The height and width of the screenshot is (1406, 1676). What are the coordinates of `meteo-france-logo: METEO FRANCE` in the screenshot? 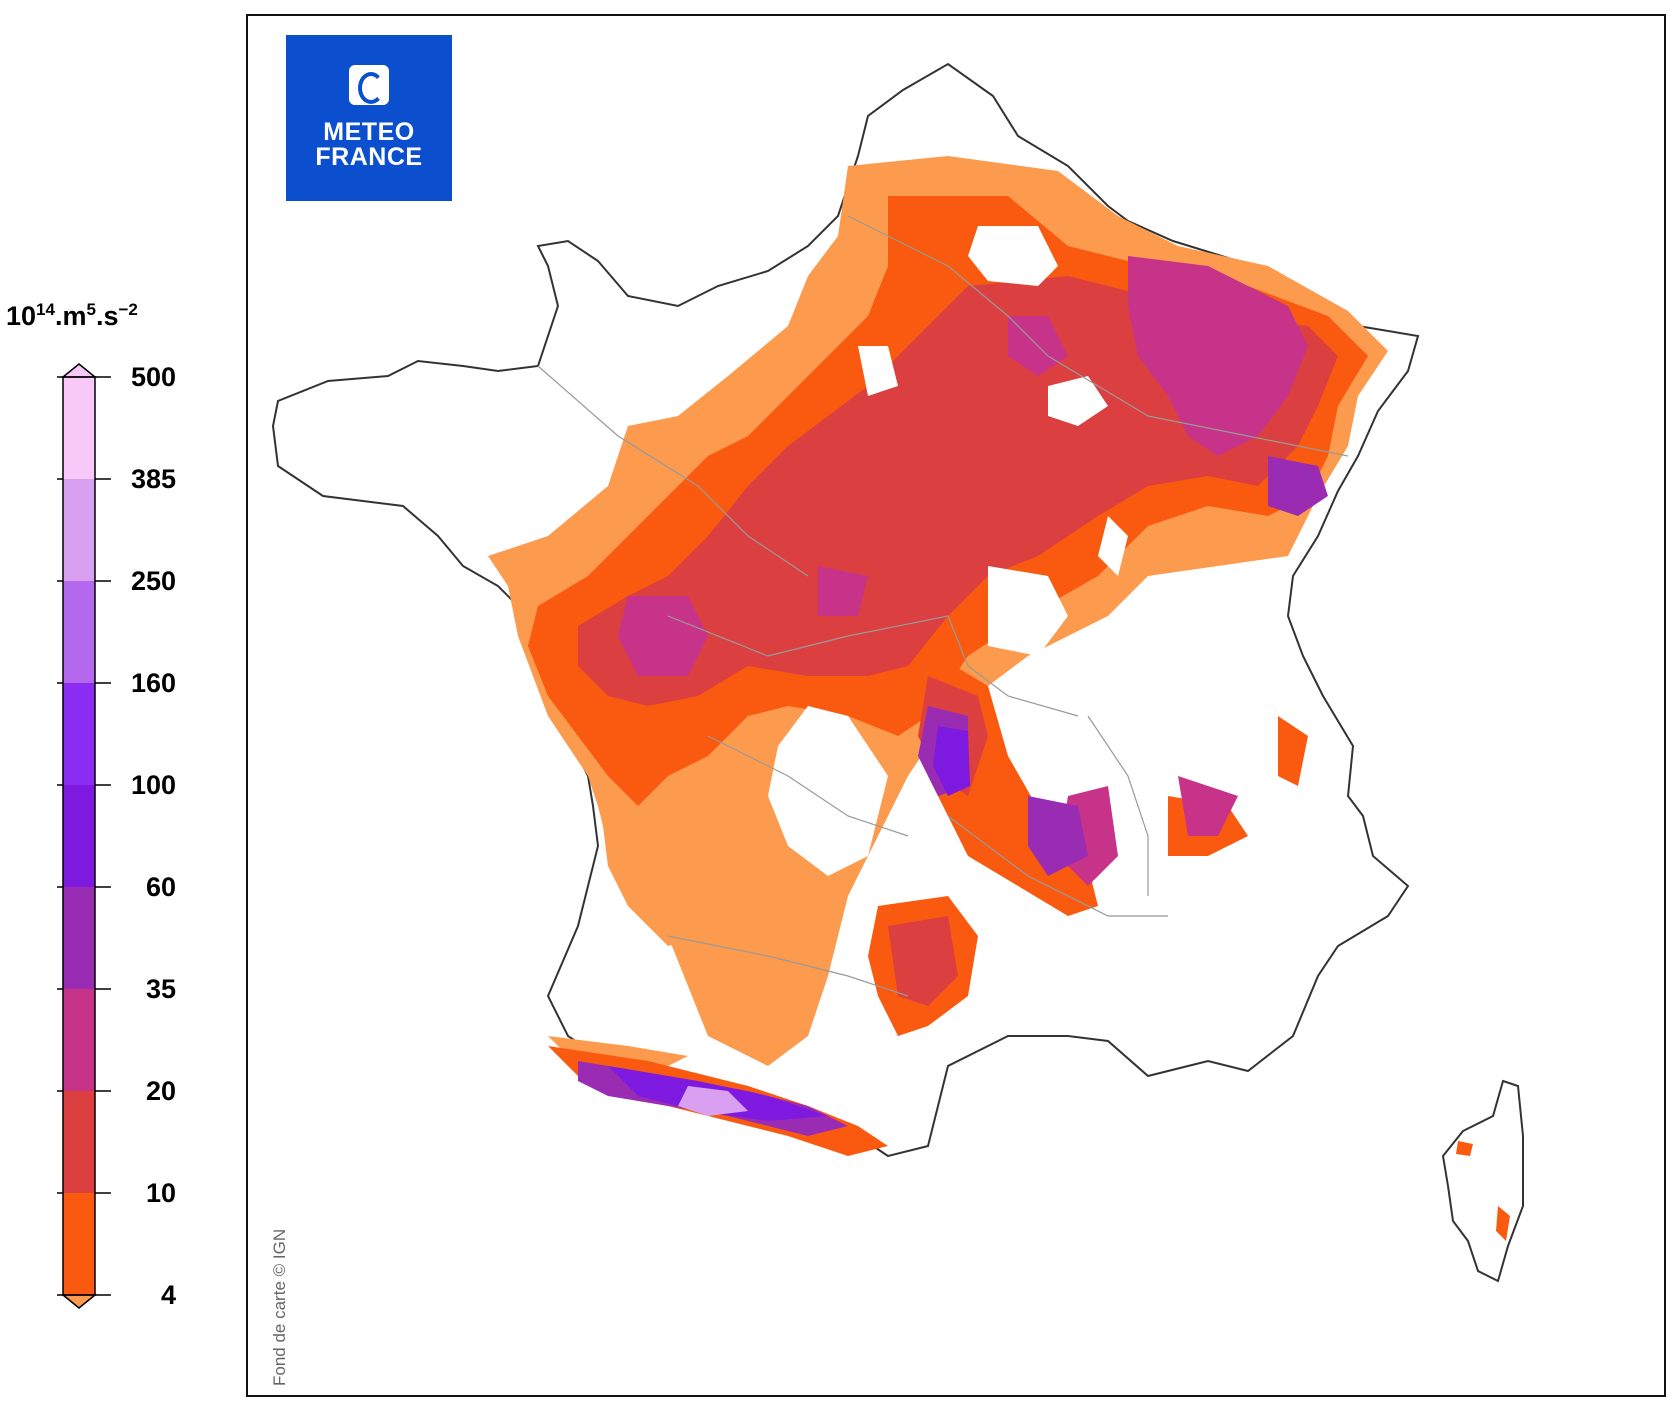 It's located at (369, 118).